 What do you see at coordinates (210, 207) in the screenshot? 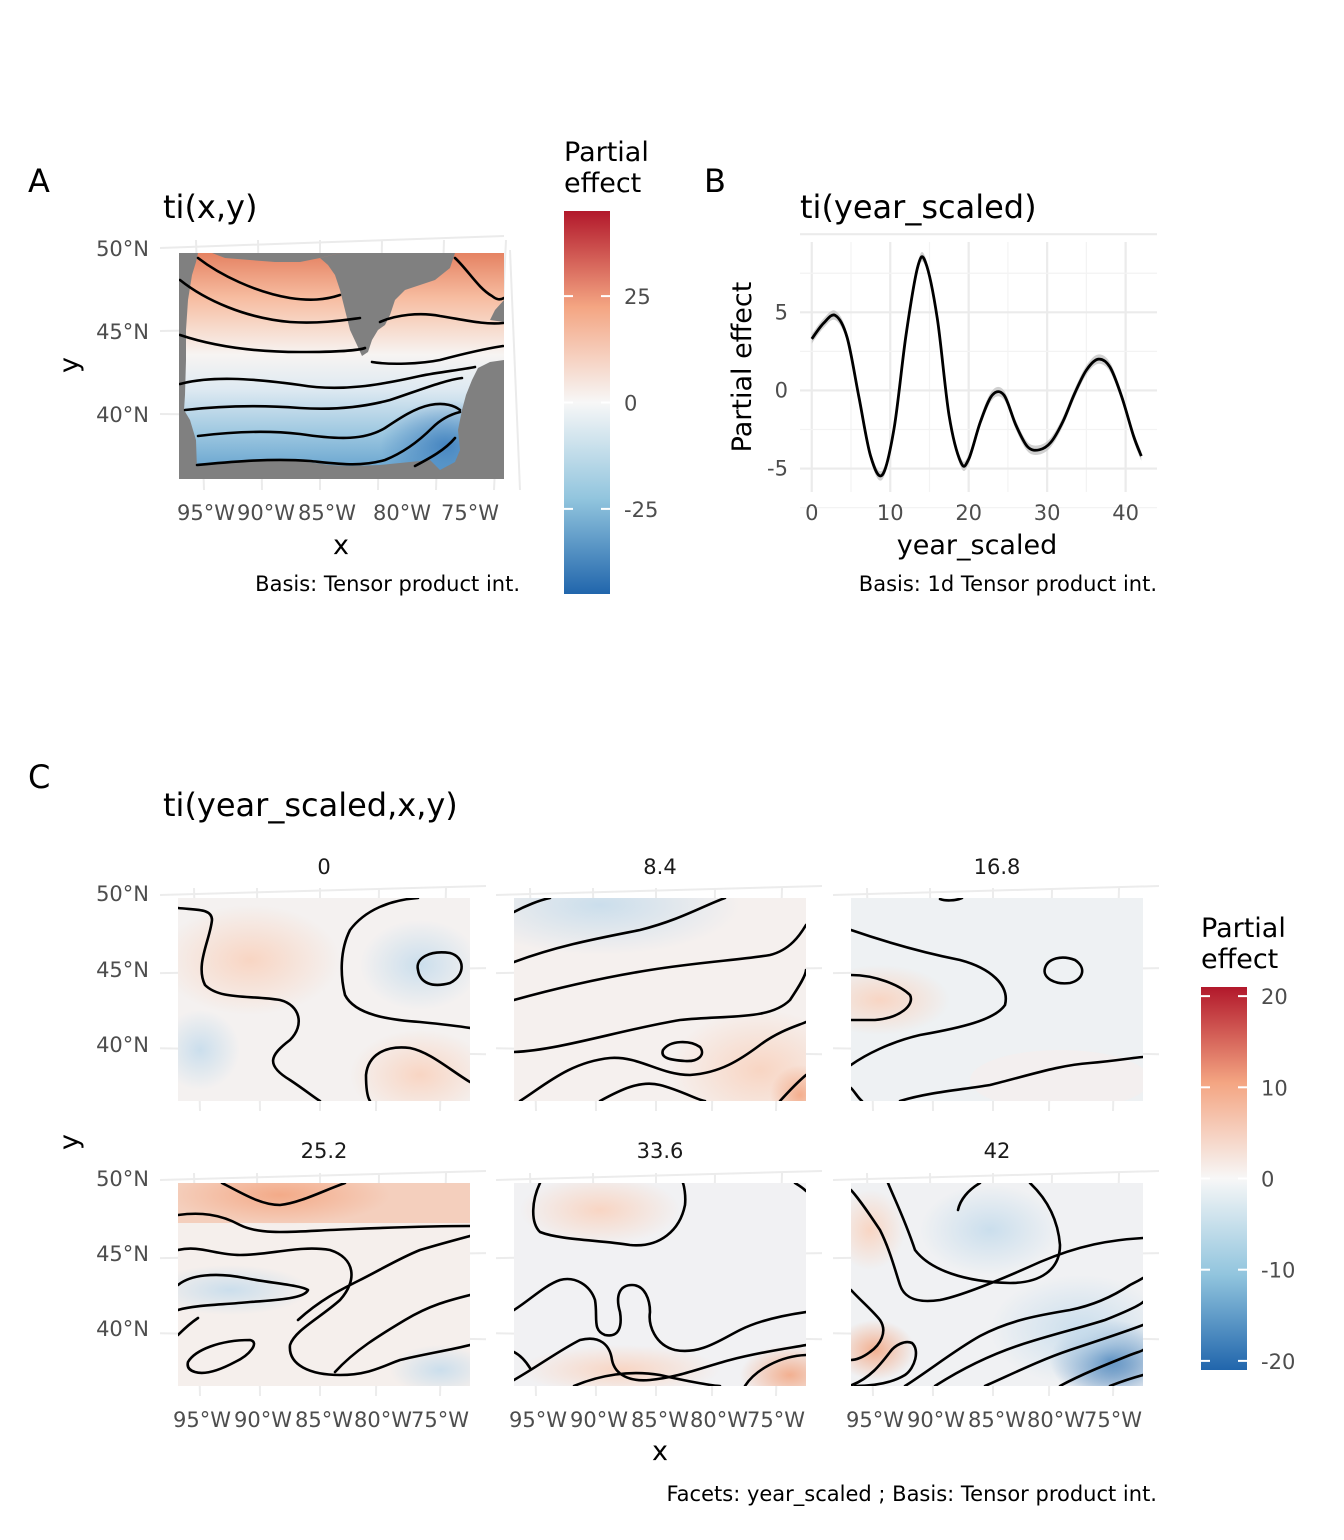
I see `panel-a-title: ti(x,y)` at bounding box center [210, 207].